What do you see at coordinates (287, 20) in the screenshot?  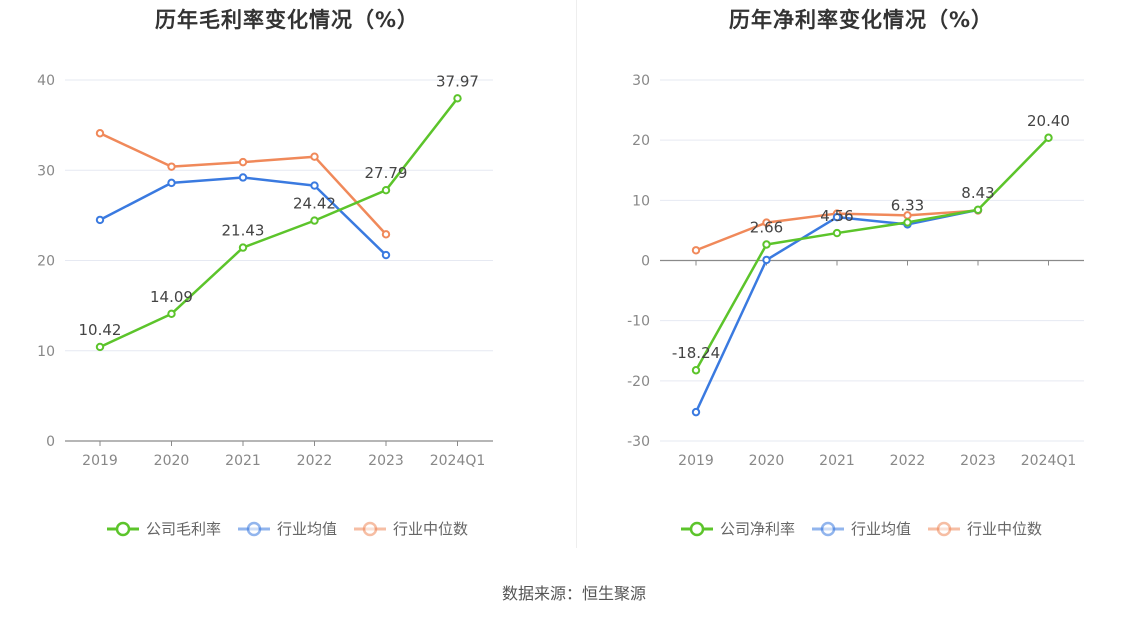 I see `chart-title: 历年毛利率变化情况（%）` at bounding box center [287, 20].